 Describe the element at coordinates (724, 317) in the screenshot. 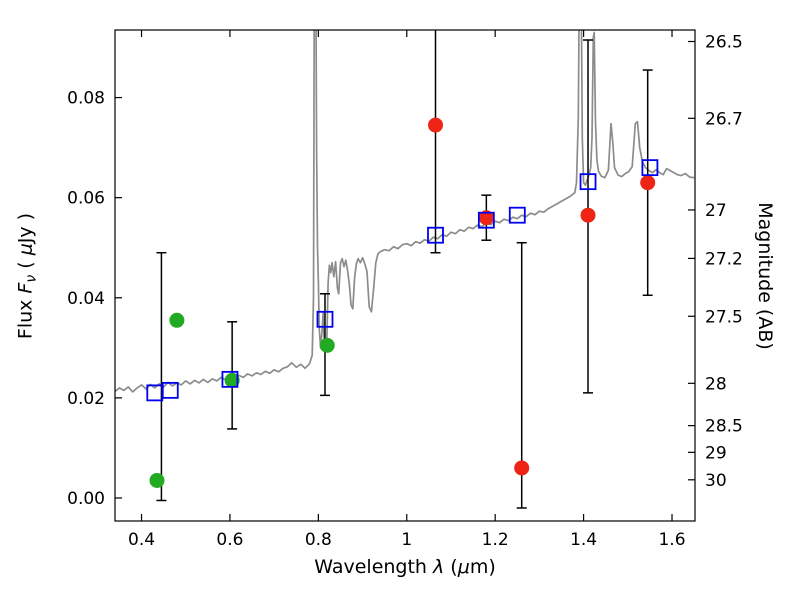

I see `y-tick-label-right: 27.5` at that location.